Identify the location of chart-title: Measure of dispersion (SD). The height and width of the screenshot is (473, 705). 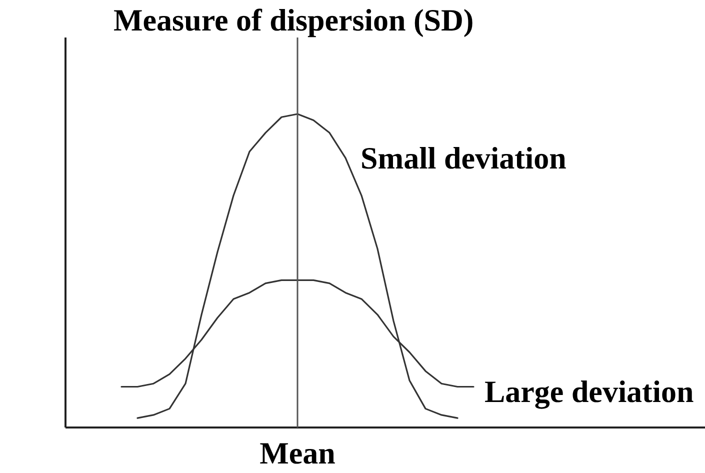
(294, 20).